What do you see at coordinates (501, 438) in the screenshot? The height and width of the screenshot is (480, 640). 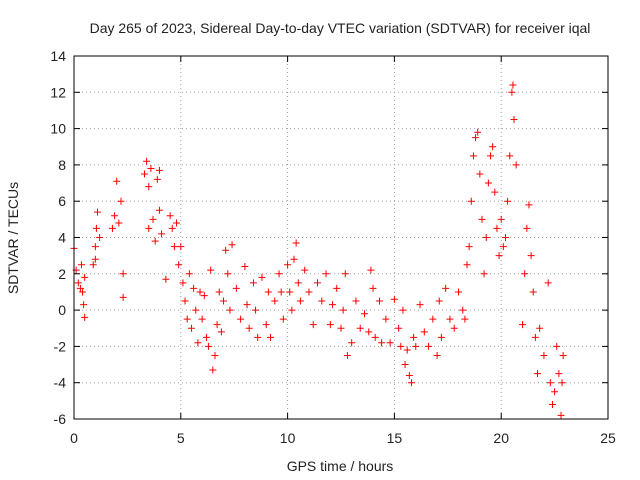 I see `x-tick-label: 20` at bounding box center [501, 438].